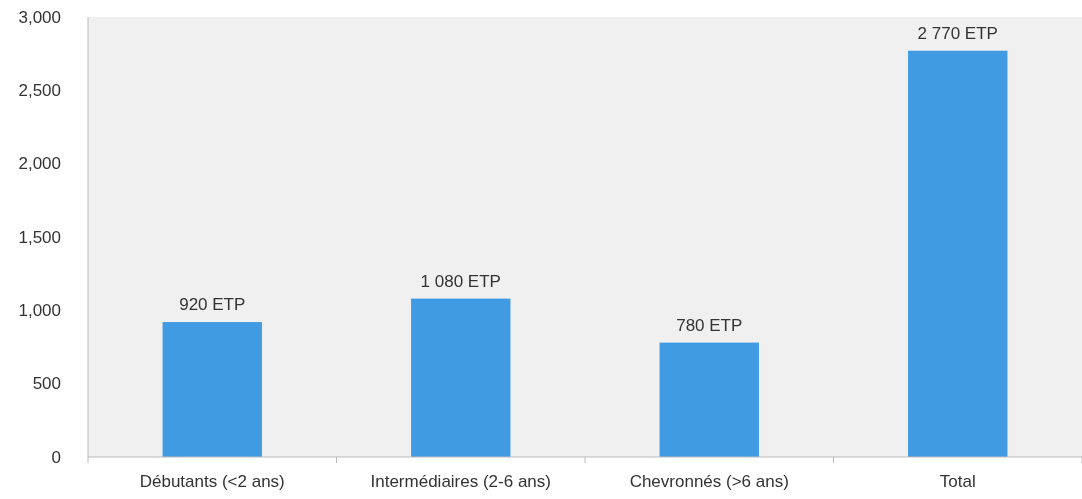  Describe the element at coordinates (709, 325) in the screenshot. I see `data-label: 780 ETP` at that location.